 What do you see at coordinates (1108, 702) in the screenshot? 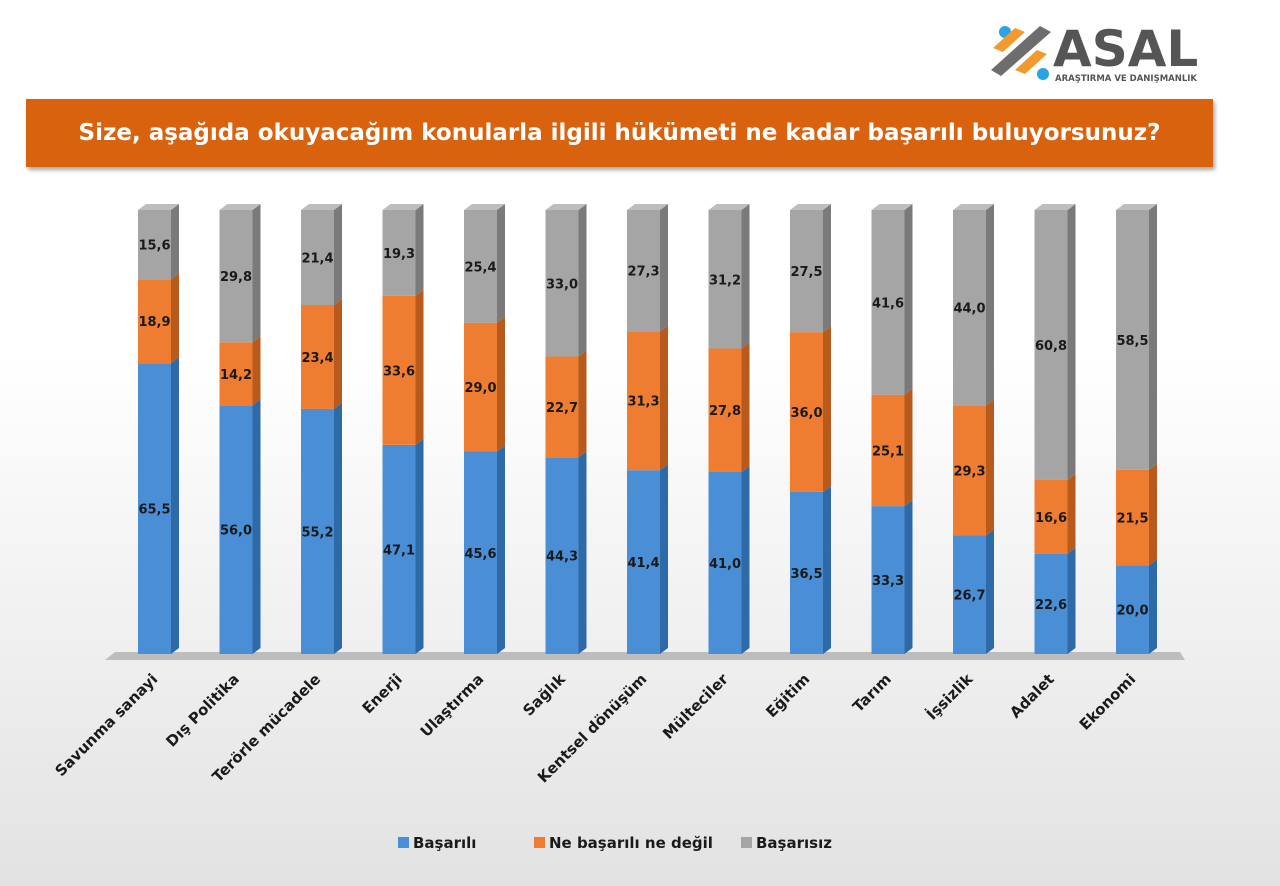
I see `category-label: Ekonomi` at bounding box center [1108, 702].